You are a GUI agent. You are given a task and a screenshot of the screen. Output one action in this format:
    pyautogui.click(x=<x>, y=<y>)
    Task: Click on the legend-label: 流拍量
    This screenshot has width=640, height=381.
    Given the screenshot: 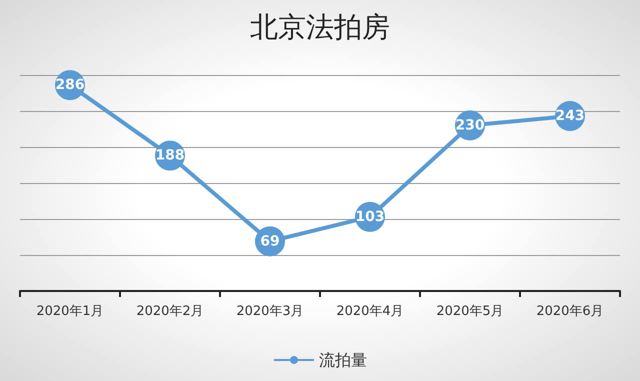 What is the action you would take?
    pyautogui.click(x=343, y=360)
    